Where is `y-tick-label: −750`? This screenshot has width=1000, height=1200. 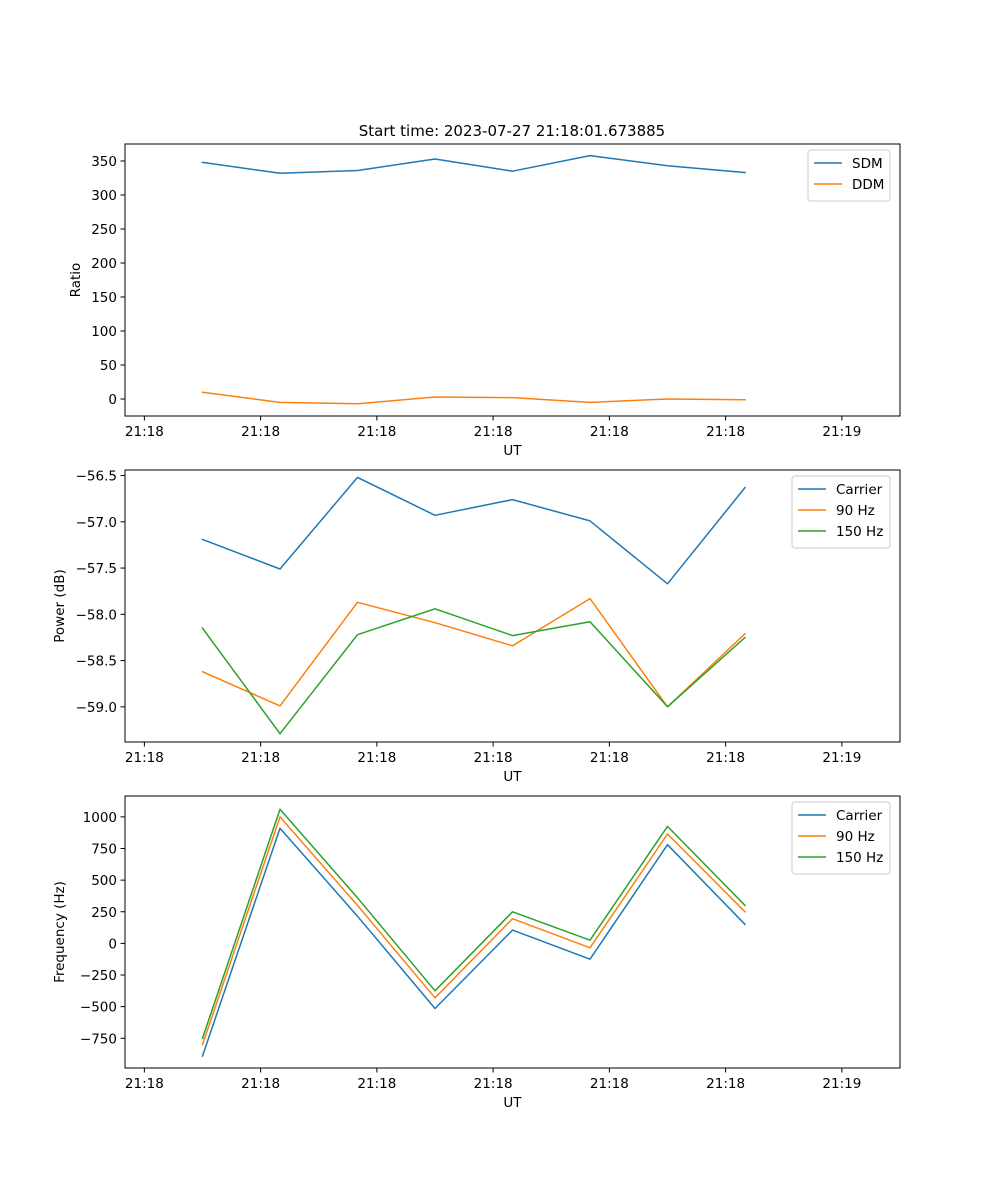
y-tick-label: −750 is located at coordinates (98, 1039).